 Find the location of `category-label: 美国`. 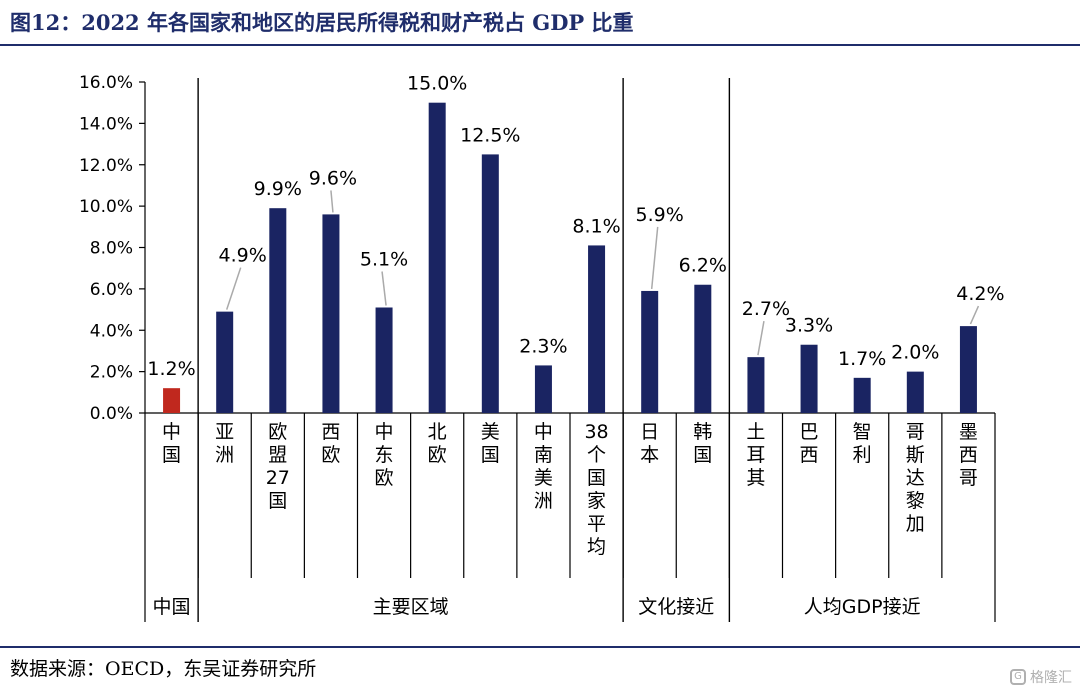

category-label: 美国 is located at coordinates (490, 443).